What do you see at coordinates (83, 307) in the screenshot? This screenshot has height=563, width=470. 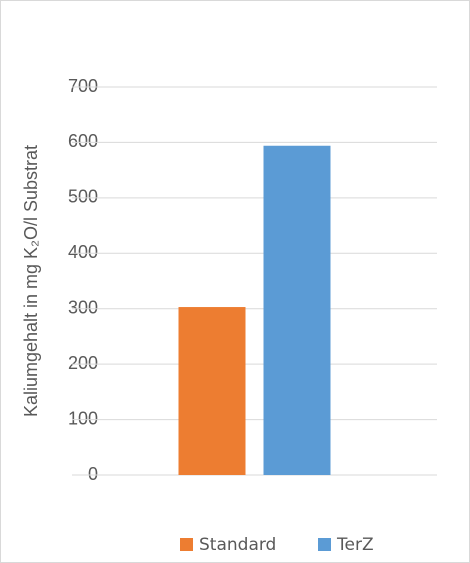 I see `y-tick-label: 300` at bounding box center [83, 307].